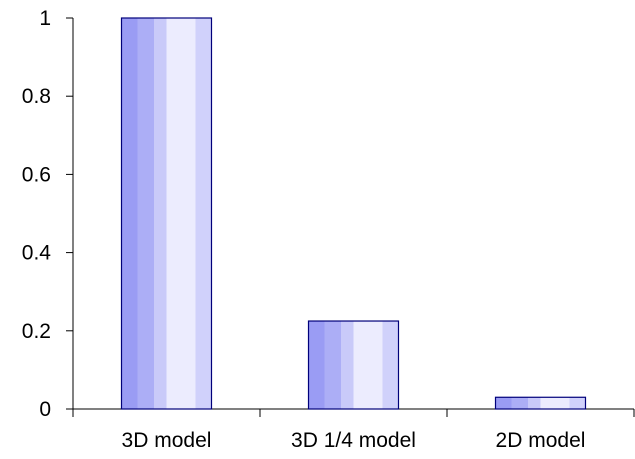 Image resolution: width=635 pixels, height=459 pixels. I want to click on y-tick-label: 0, so click(45, 409).